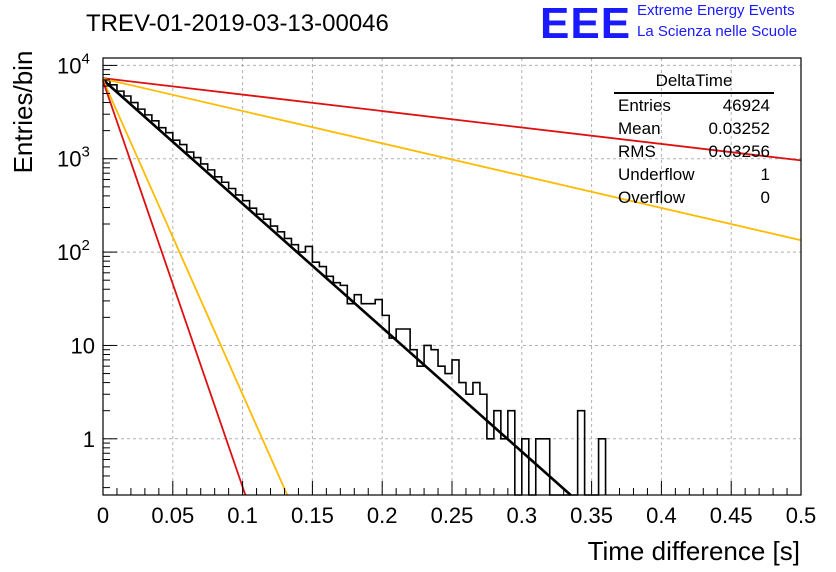 This screenshot has height=572, width=836. Describe the element at coordinates (452, 515) in the screenshot. I see `x-tick-label: 0.25` at that location.